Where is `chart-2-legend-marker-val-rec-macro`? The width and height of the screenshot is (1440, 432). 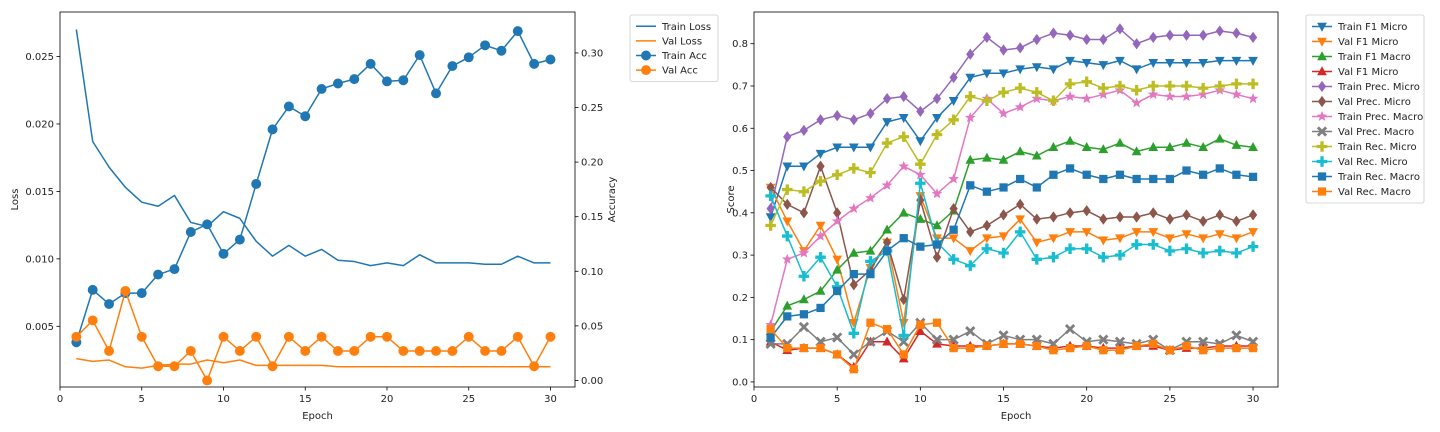
chart-2-legend-marker-val-rec-macro is located at coordinates (1322, 191).